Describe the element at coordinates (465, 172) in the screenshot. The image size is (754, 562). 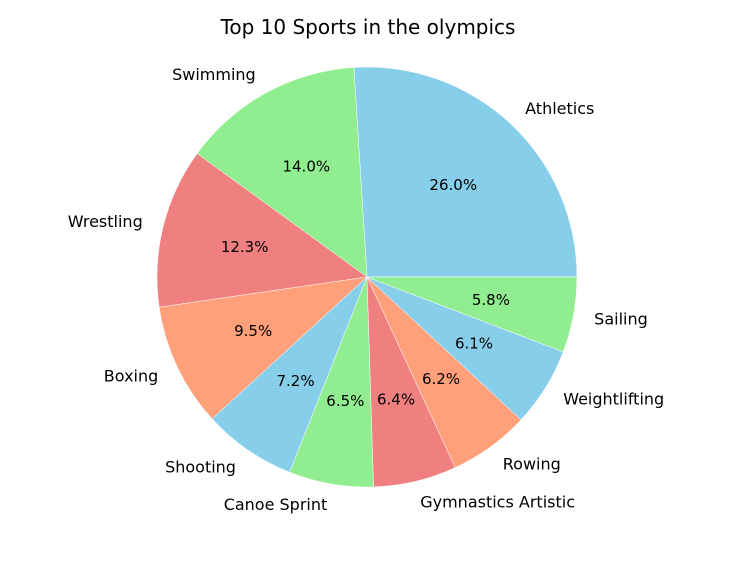
I see `pie-slice-athletics` at that location.